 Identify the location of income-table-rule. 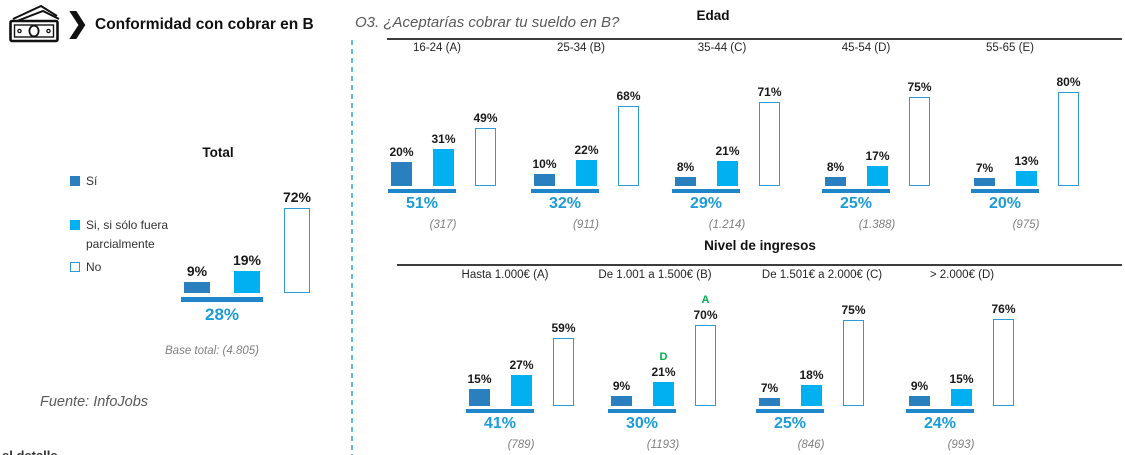
(759, 265).